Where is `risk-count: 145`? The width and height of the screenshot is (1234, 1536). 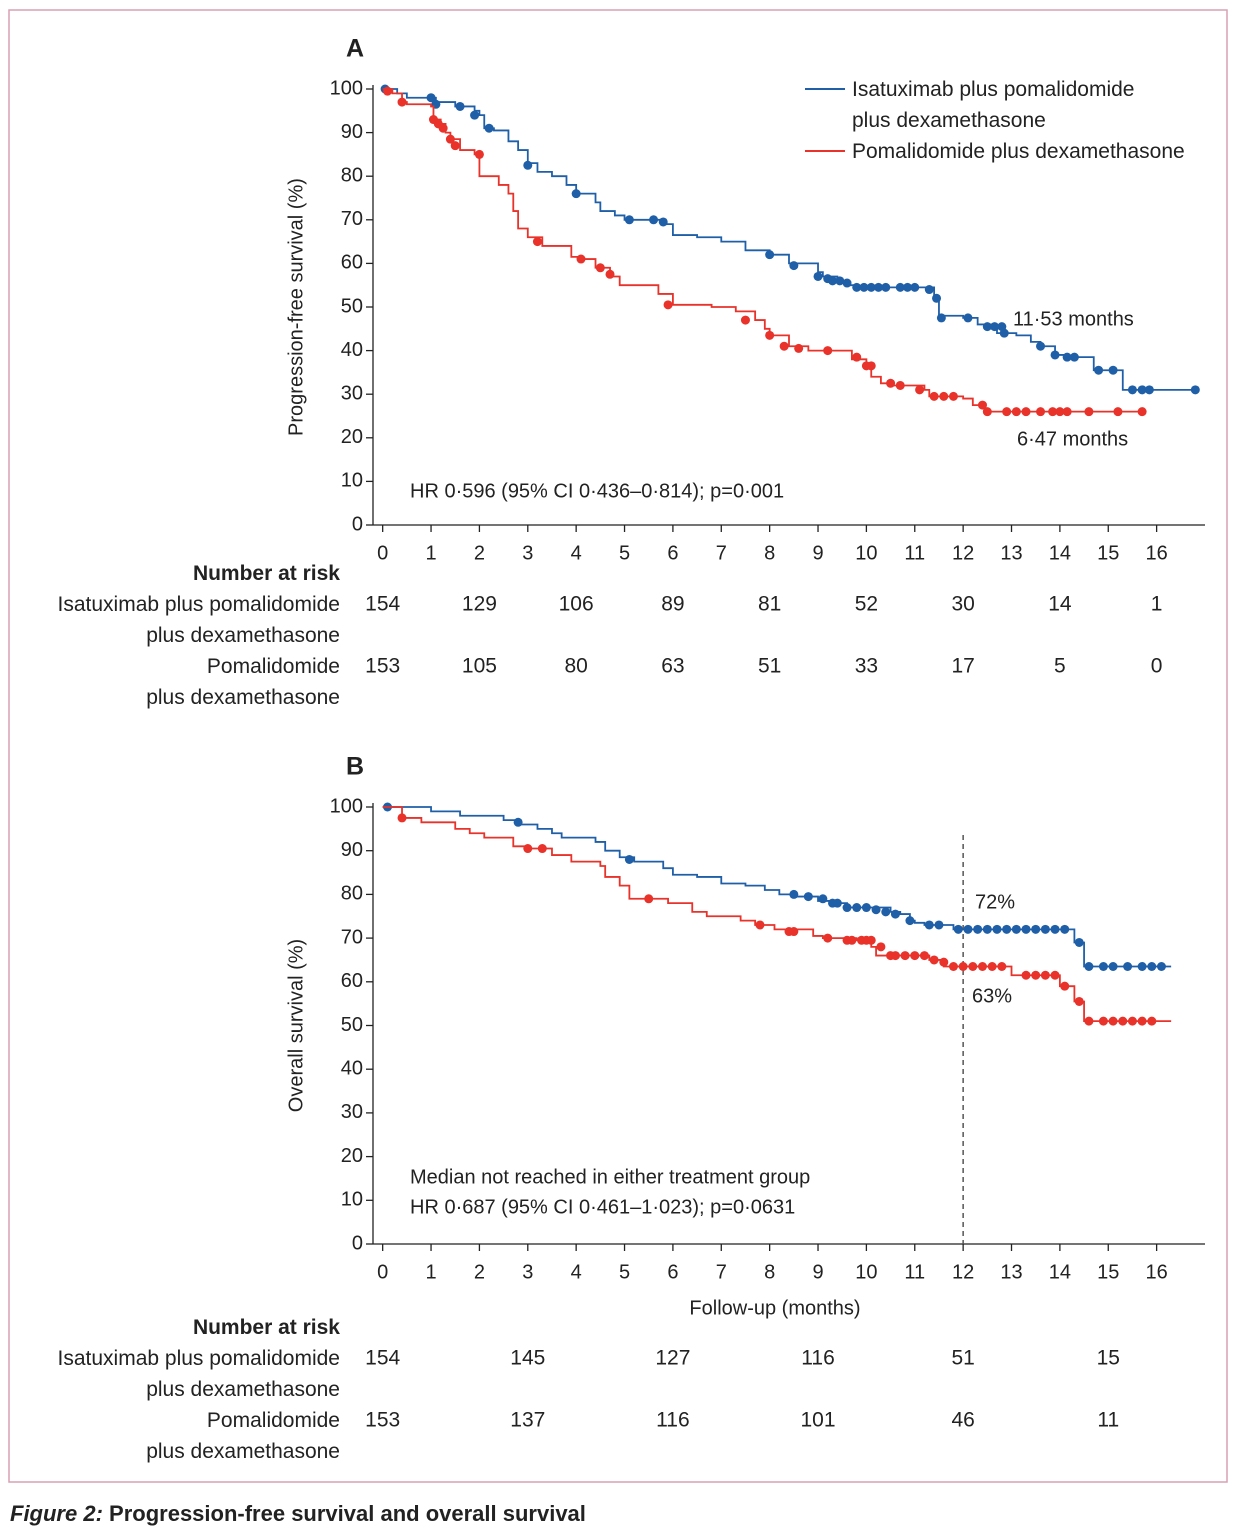
risk-count: 145 is located at coordinates (527, 1358).